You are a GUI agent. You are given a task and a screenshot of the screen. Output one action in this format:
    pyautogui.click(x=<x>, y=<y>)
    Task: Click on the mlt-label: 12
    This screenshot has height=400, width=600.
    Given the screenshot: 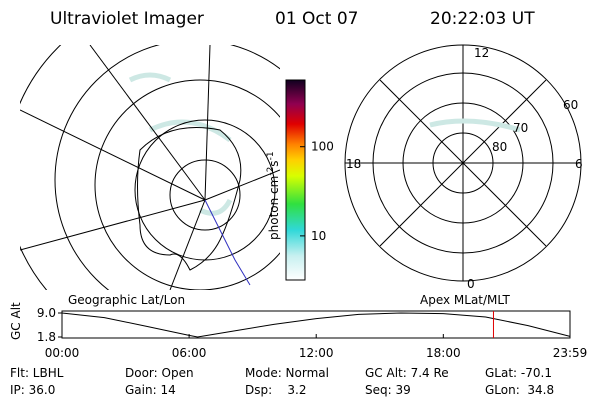 What is the action you would take?
    pyautogui.click(x=481, y=53)
    